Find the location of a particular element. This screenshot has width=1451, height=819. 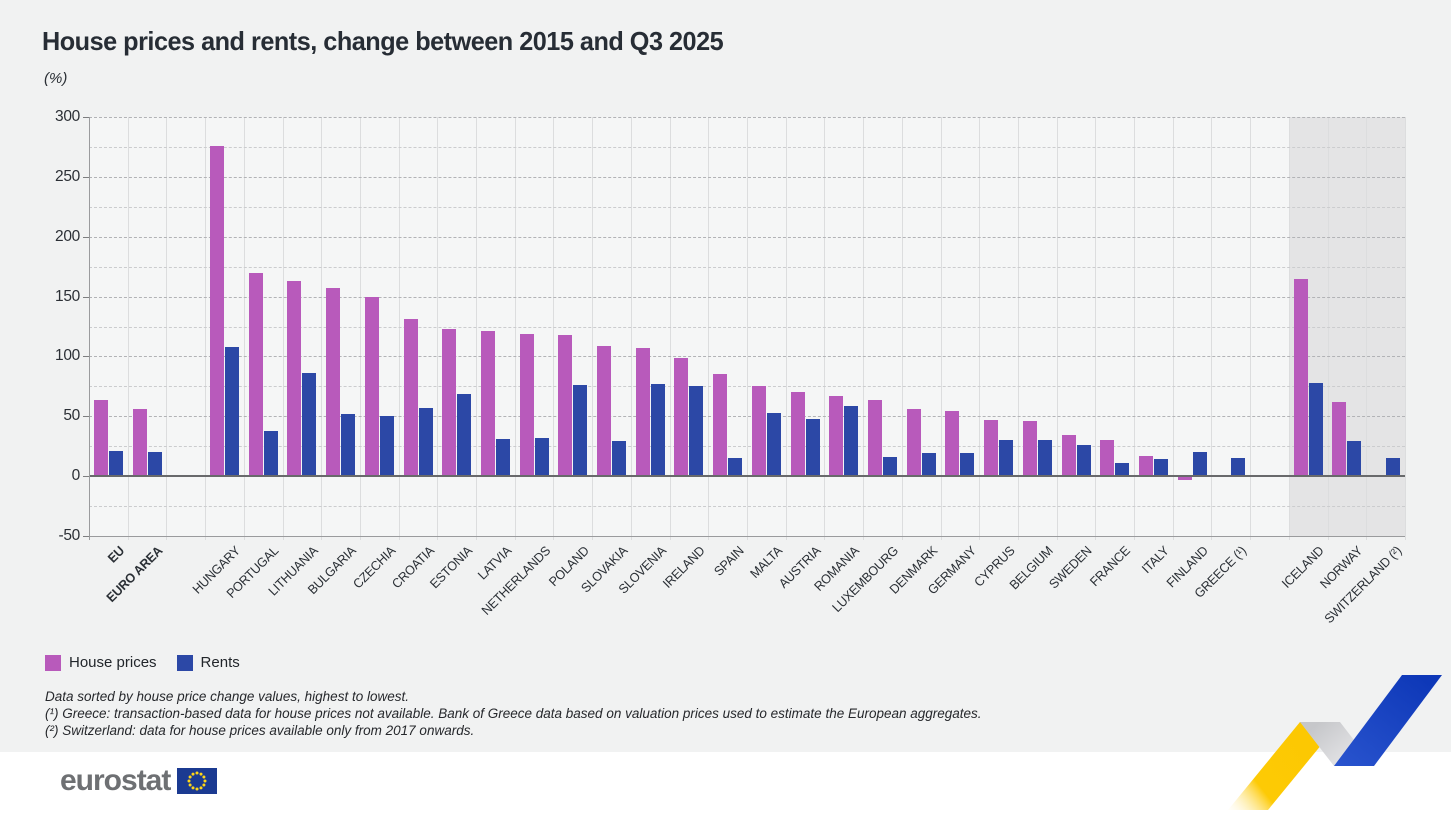

bar-house-prices-poland is located at coordinates (565, 405).